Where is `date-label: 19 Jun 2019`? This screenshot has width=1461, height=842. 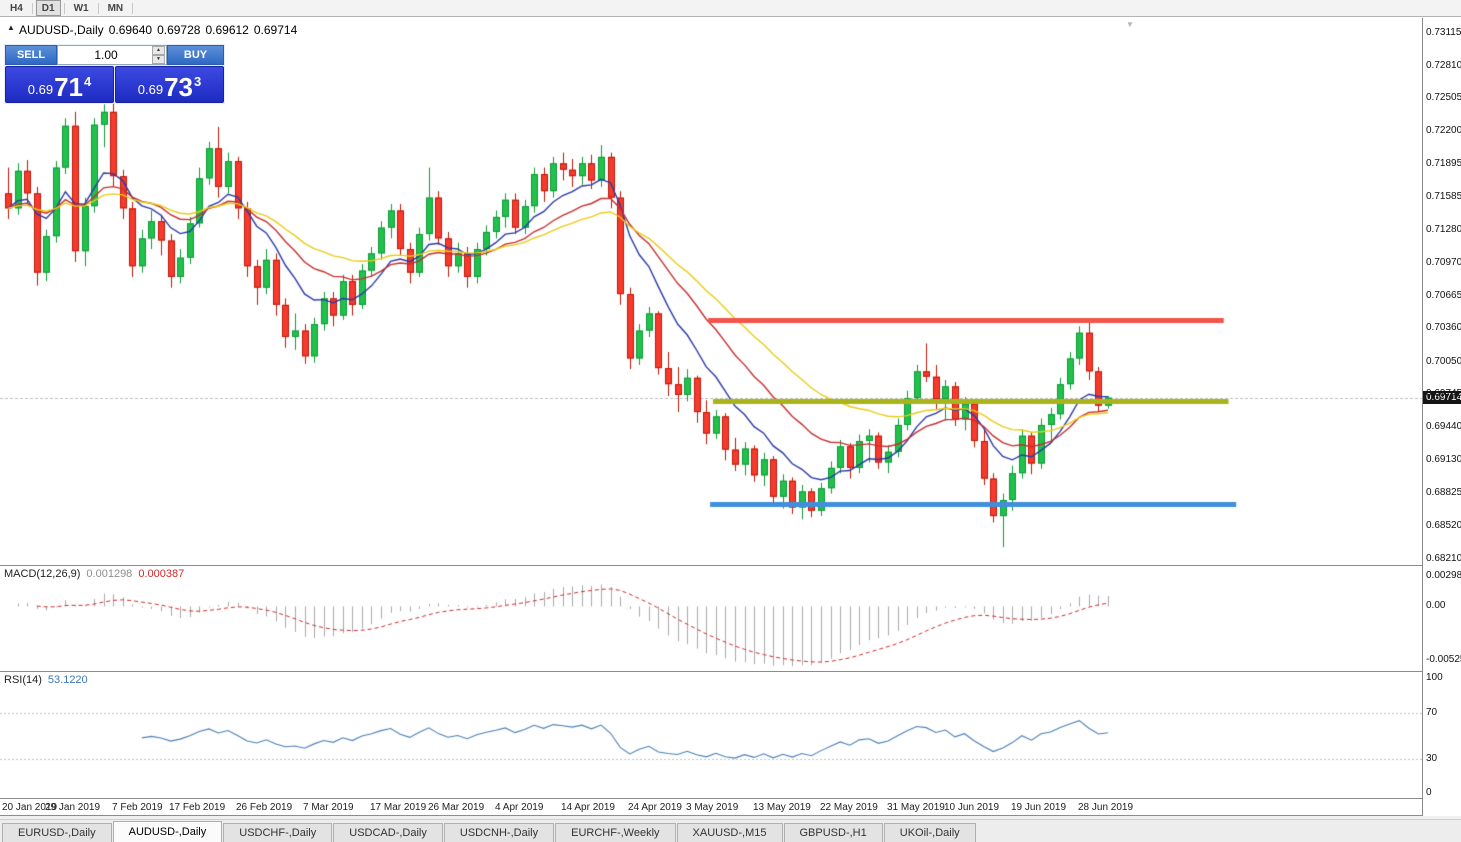 date-label: 19 Jun 2019 is located at coordinates (1039, 807).